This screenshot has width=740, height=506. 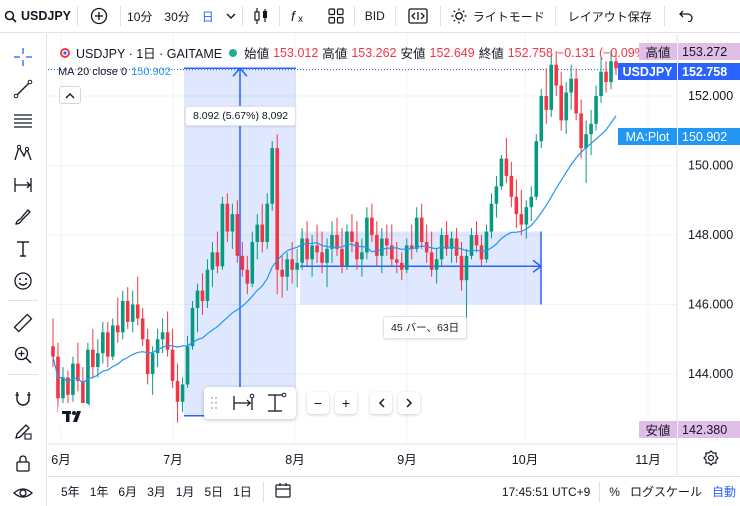 I want to click on change-value: −0.131 (−0.09%), so click(x=603, y=52).